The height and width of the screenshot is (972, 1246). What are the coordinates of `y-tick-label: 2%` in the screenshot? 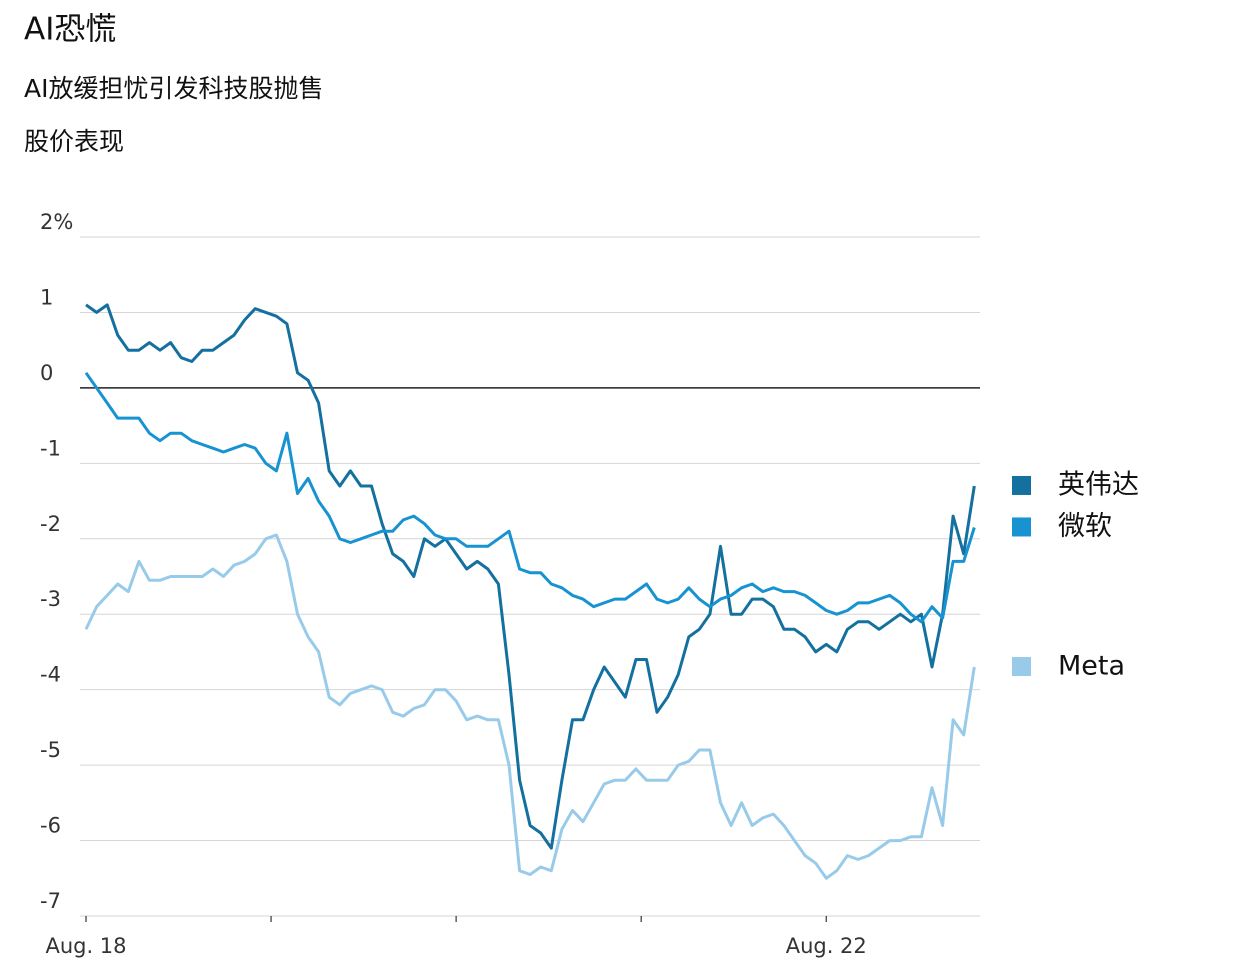 It's located at (56, 222).